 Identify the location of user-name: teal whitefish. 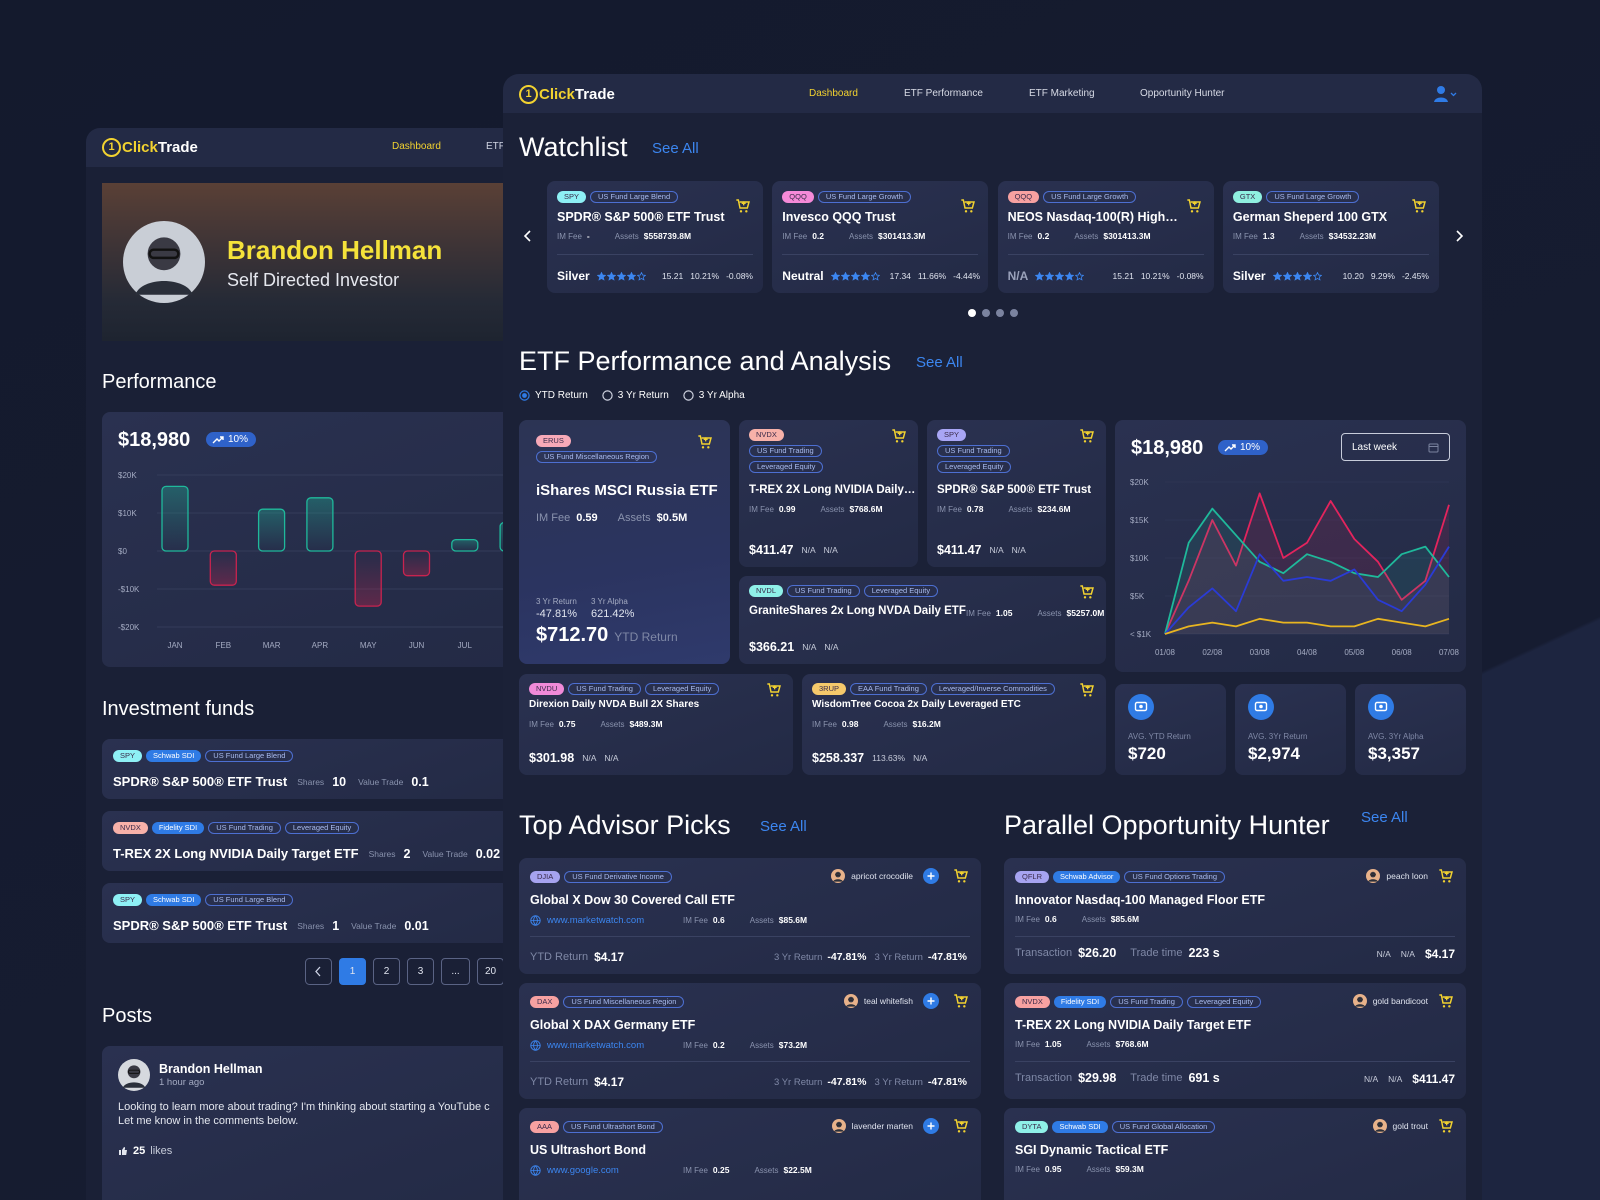
(888, 1001).